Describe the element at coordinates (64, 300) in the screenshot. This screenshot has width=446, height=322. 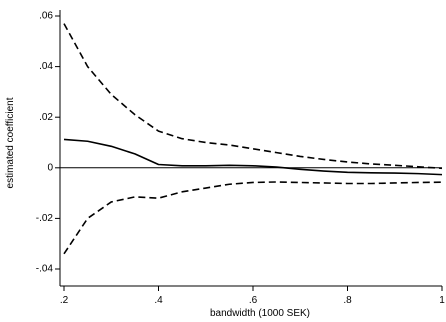
I see `x-tick-label: .2` at that location.